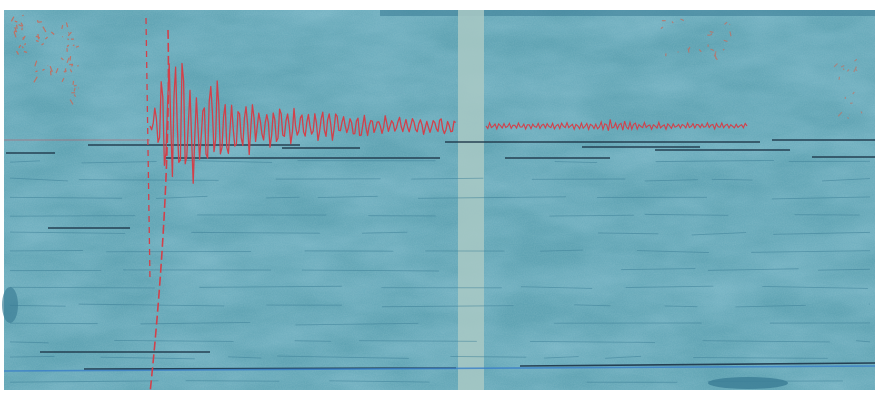 This screenshot has width=877, height=396. Describe the element at coordinates (627, 13) in the screenshot. I see `top-edge-stain` at that location.